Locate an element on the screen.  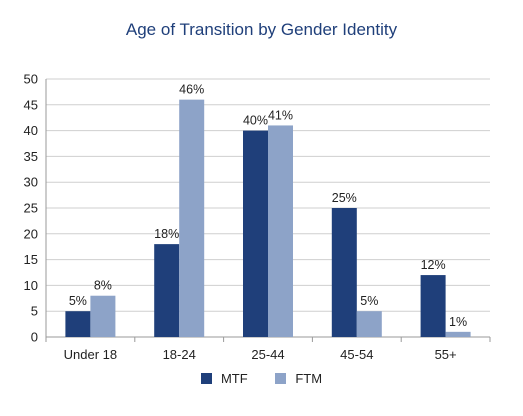
y-tick-label: 0 is located at coordinates (34, 337).